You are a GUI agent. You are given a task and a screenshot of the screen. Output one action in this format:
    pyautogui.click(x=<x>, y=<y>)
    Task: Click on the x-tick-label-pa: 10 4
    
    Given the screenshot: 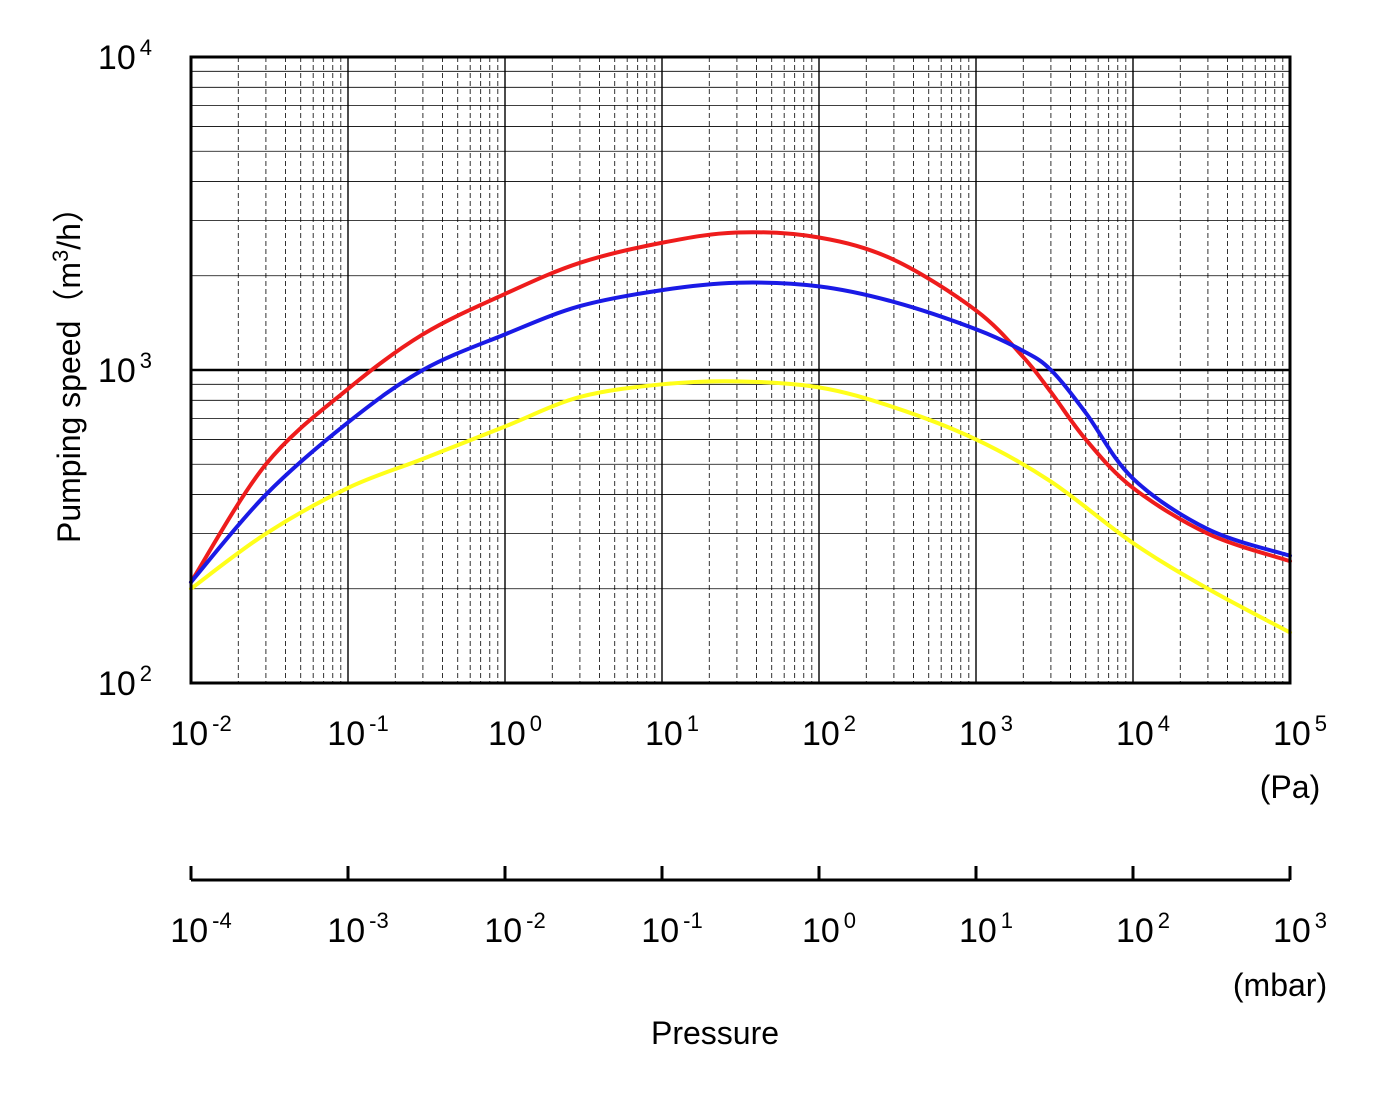 What is the action you would take?
    pyautogui.click(x=1143, y=732)
    